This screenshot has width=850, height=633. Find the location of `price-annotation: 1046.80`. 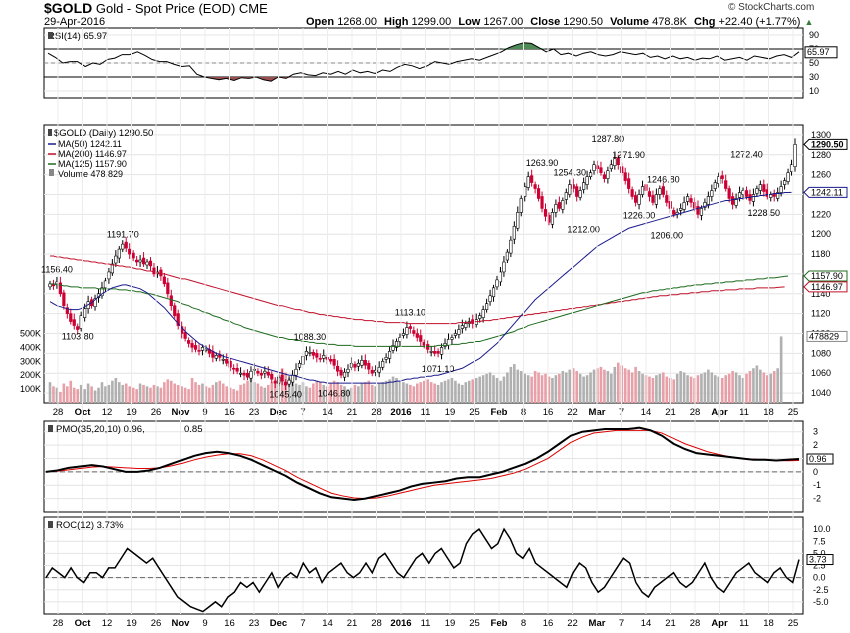

price-annotation: 1046.80 is located at coordinates (334, 393).